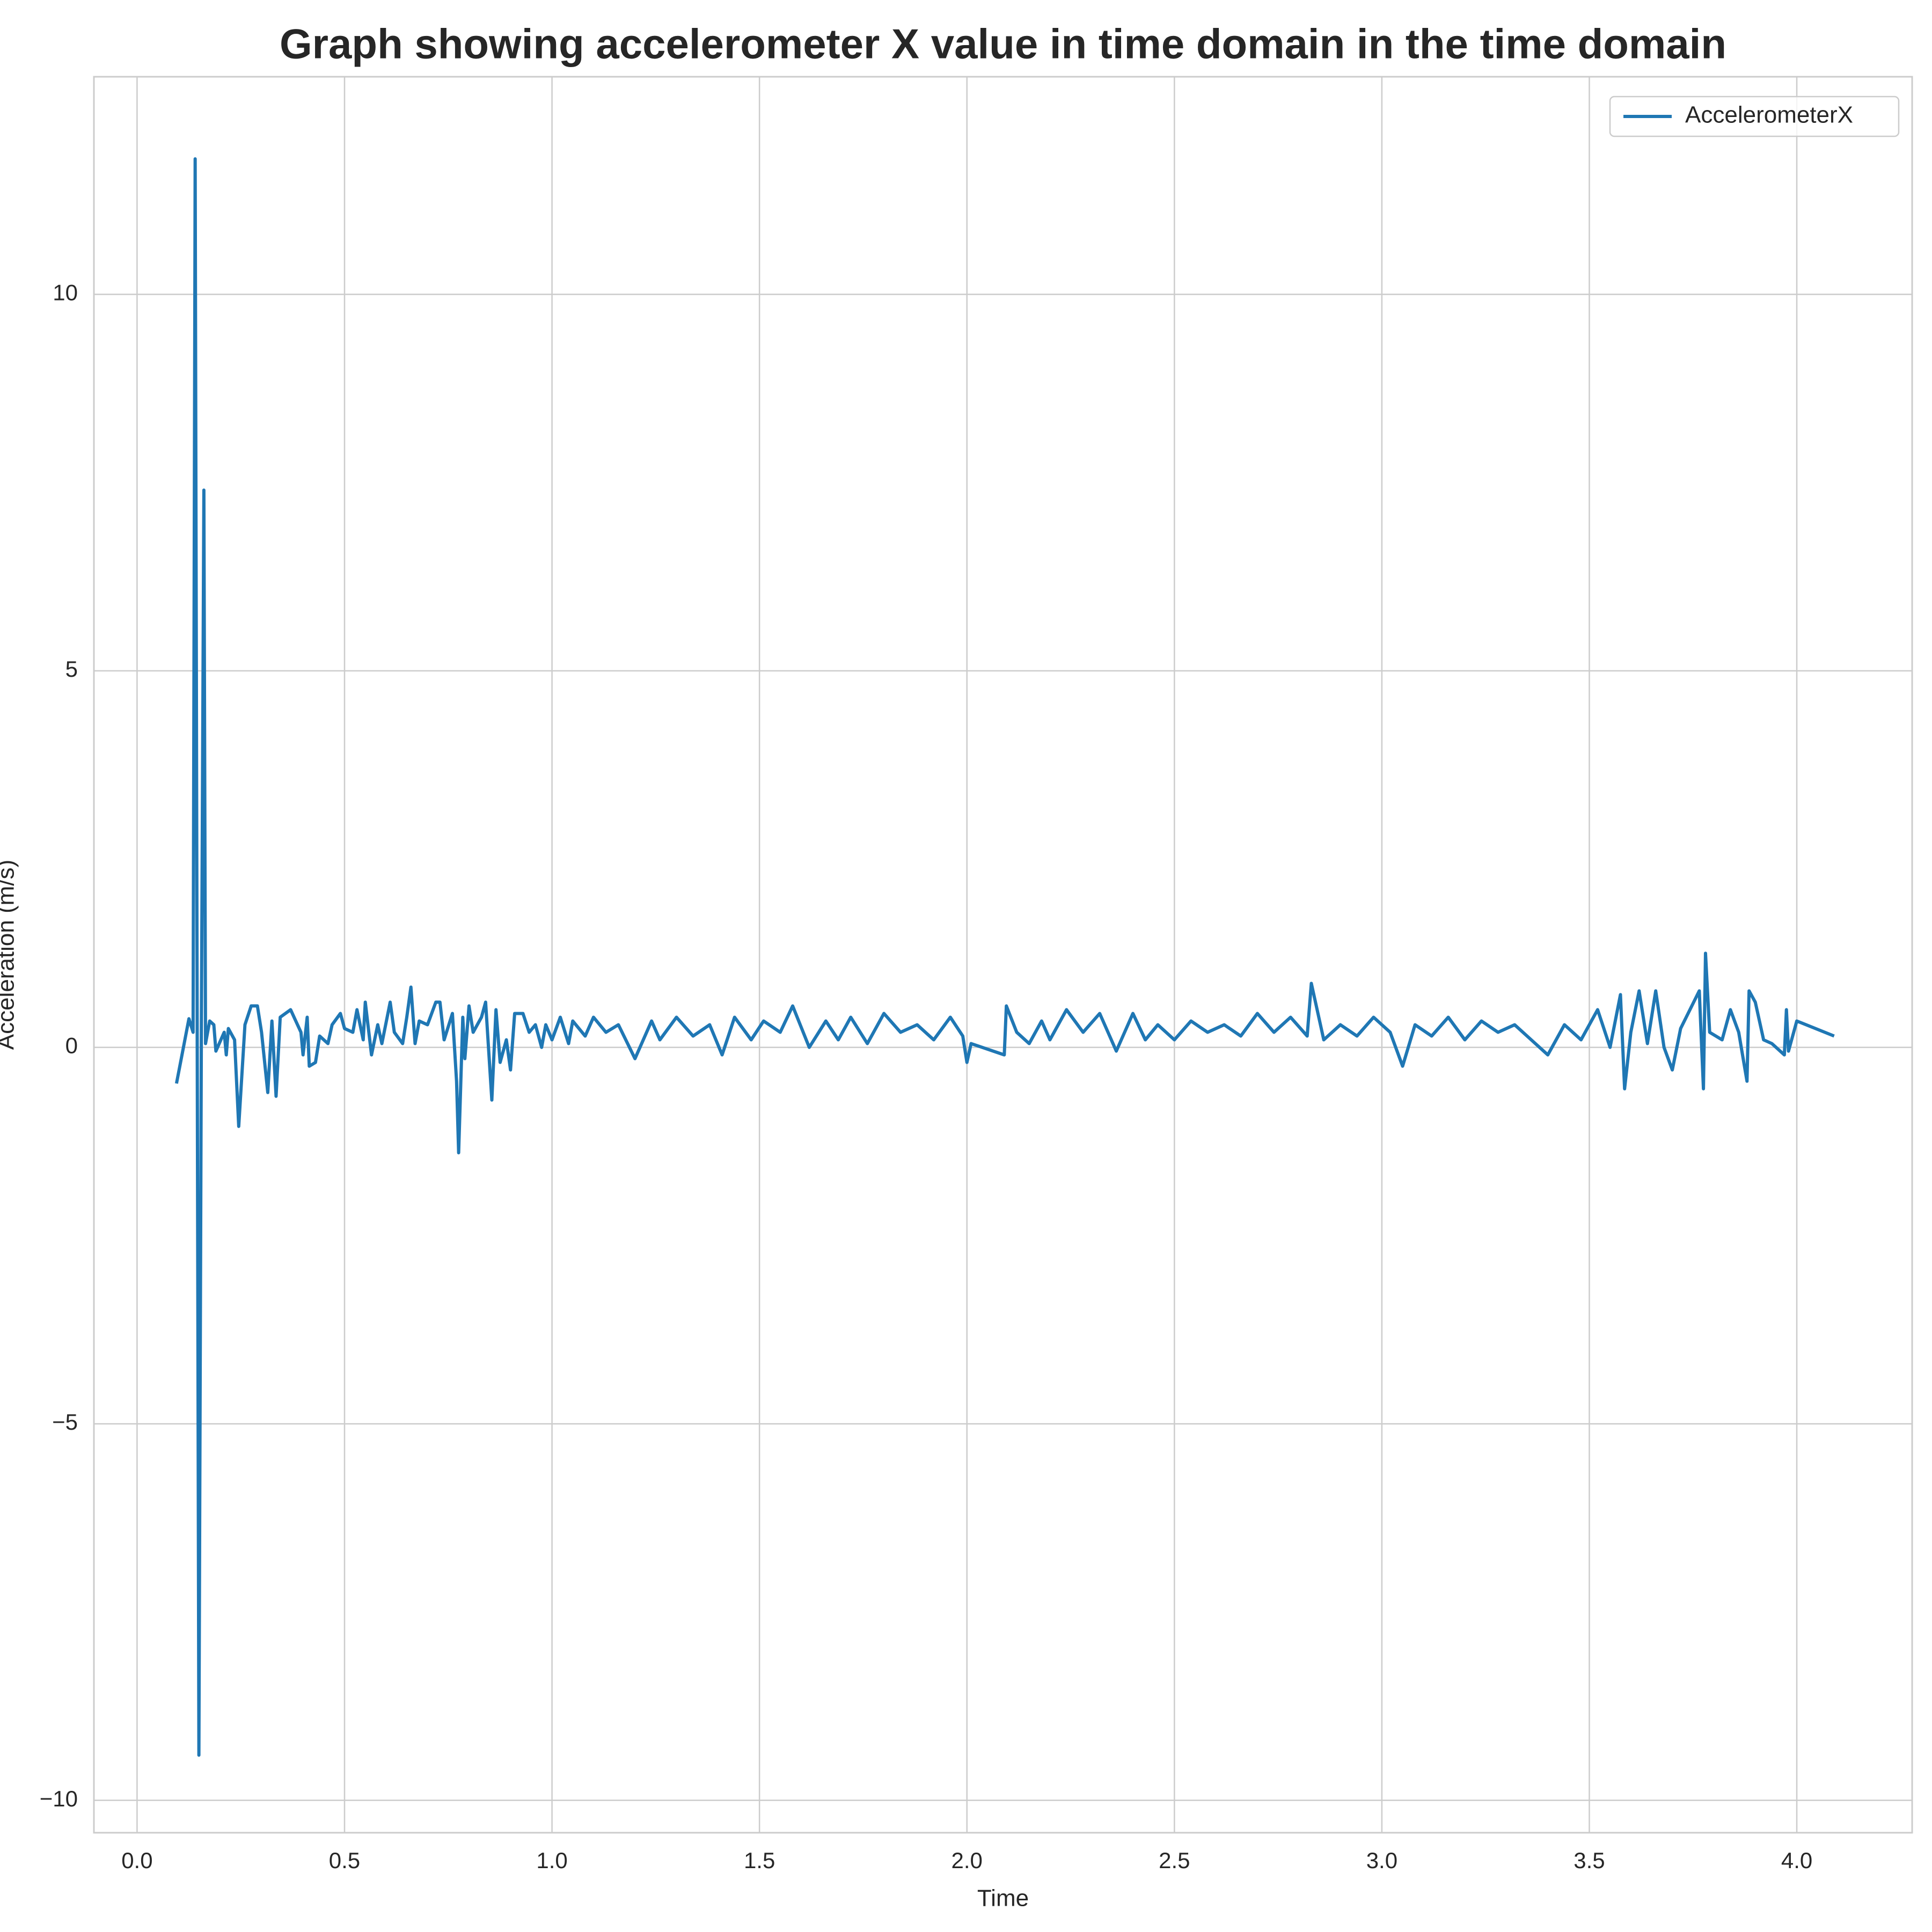 The image size is (1932, 1932). I want to click on x-tick-label: 3.5, so click(1589, 1860).